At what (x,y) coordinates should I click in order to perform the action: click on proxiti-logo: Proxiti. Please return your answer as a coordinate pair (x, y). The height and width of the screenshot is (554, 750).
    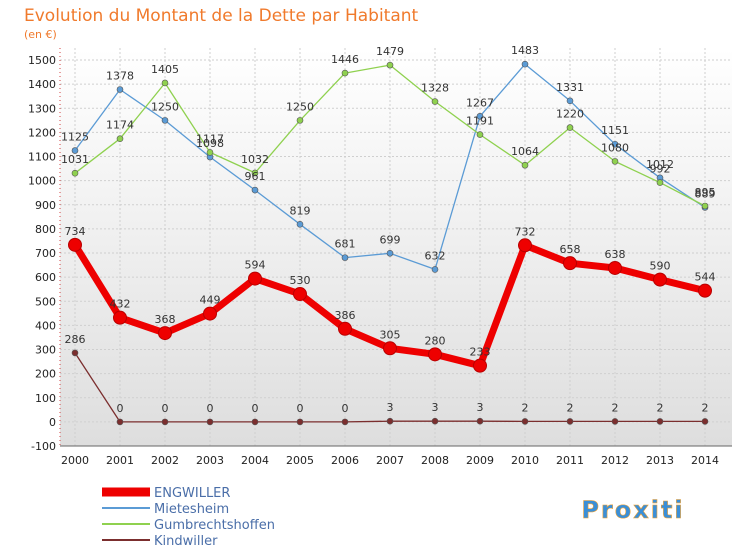
    Looking at the image, I should click on (632, 510).